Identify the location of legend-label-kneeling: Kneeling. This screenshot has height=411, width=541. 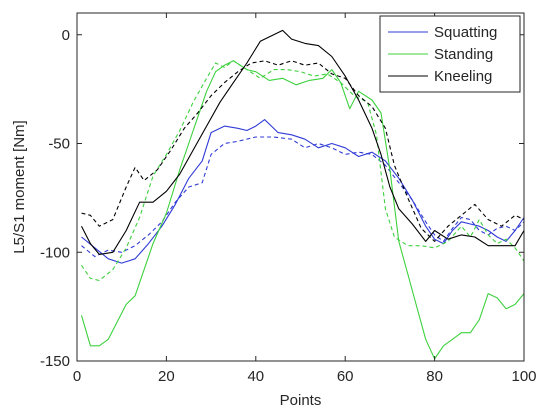
(463, 76).